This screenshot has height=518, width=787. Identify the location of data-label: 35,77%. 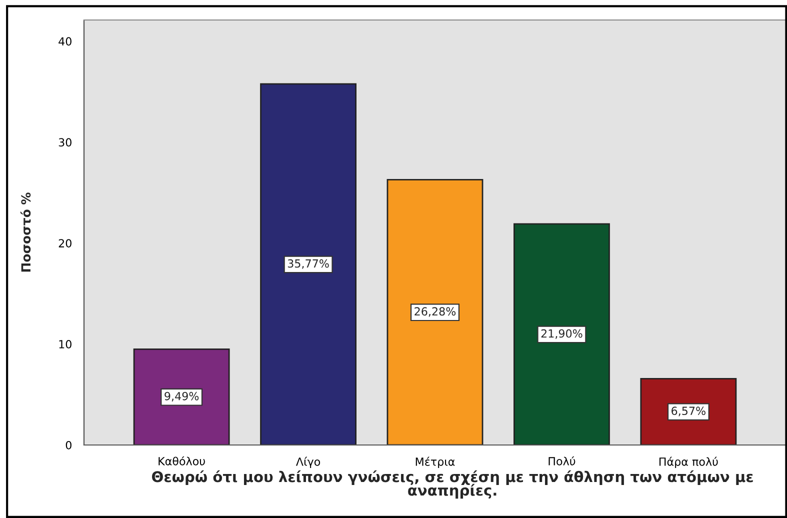
(308, 264).